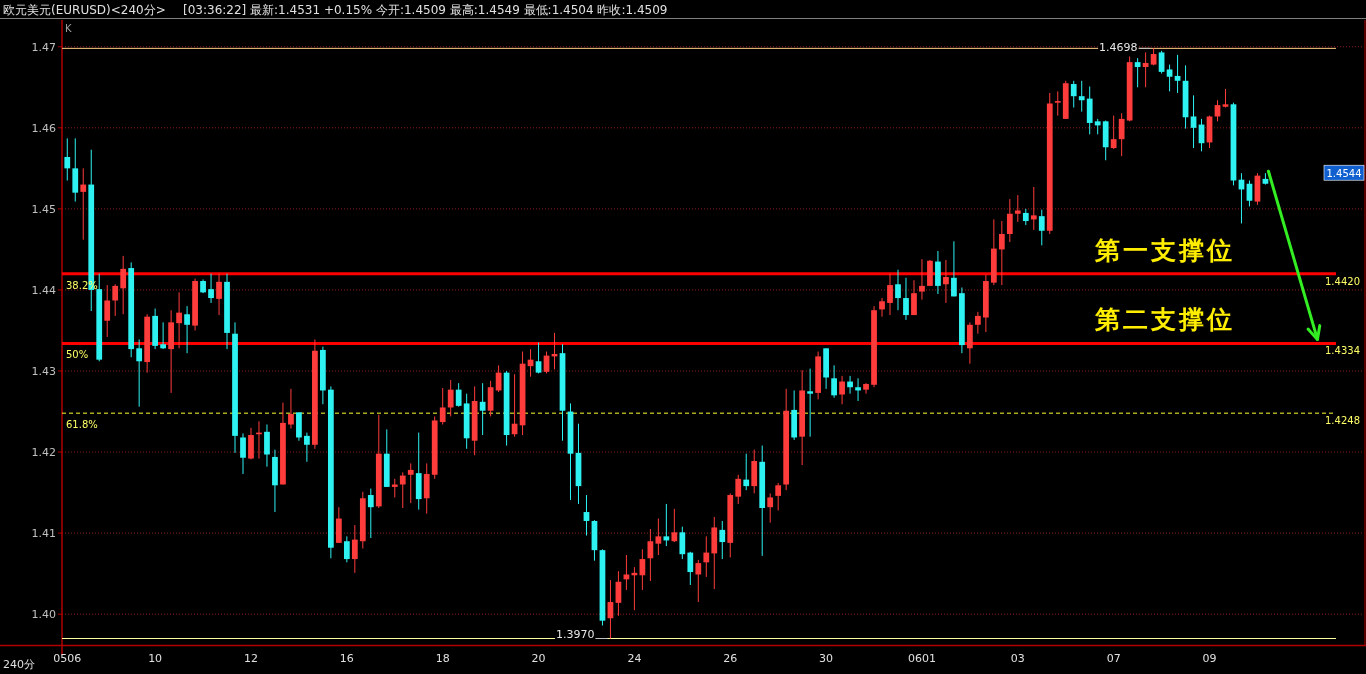 Image resolution: width=1366 pixels, height=674 pixels. I want to click on x-tick-label: 0506, so click(67, 658).